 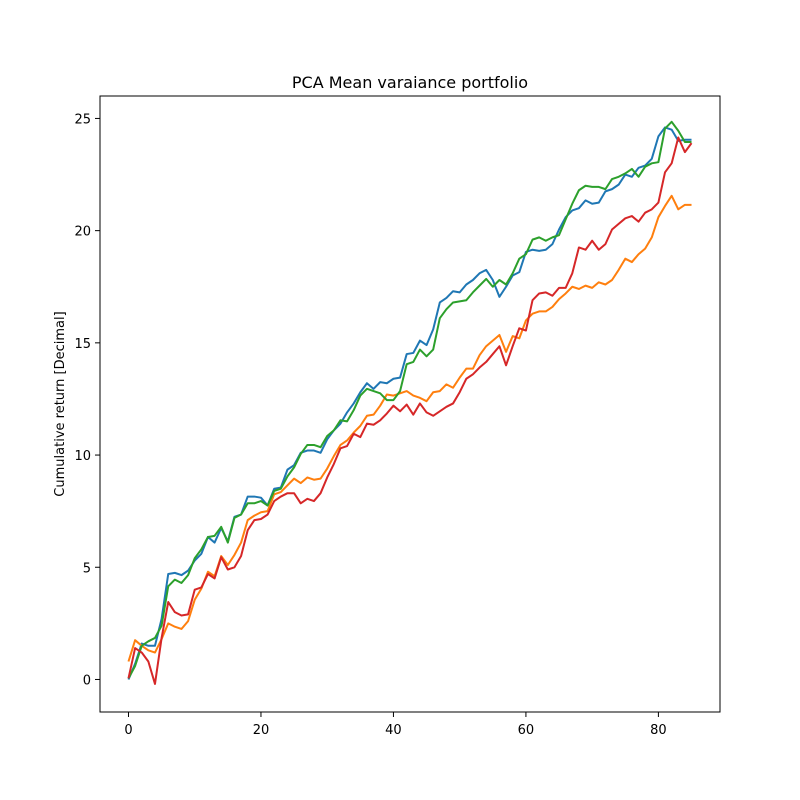 What do you see at coordinates (261, 730) in the screenshot?
I see `x-tick-label: 20` at bounding box center [261, 730].